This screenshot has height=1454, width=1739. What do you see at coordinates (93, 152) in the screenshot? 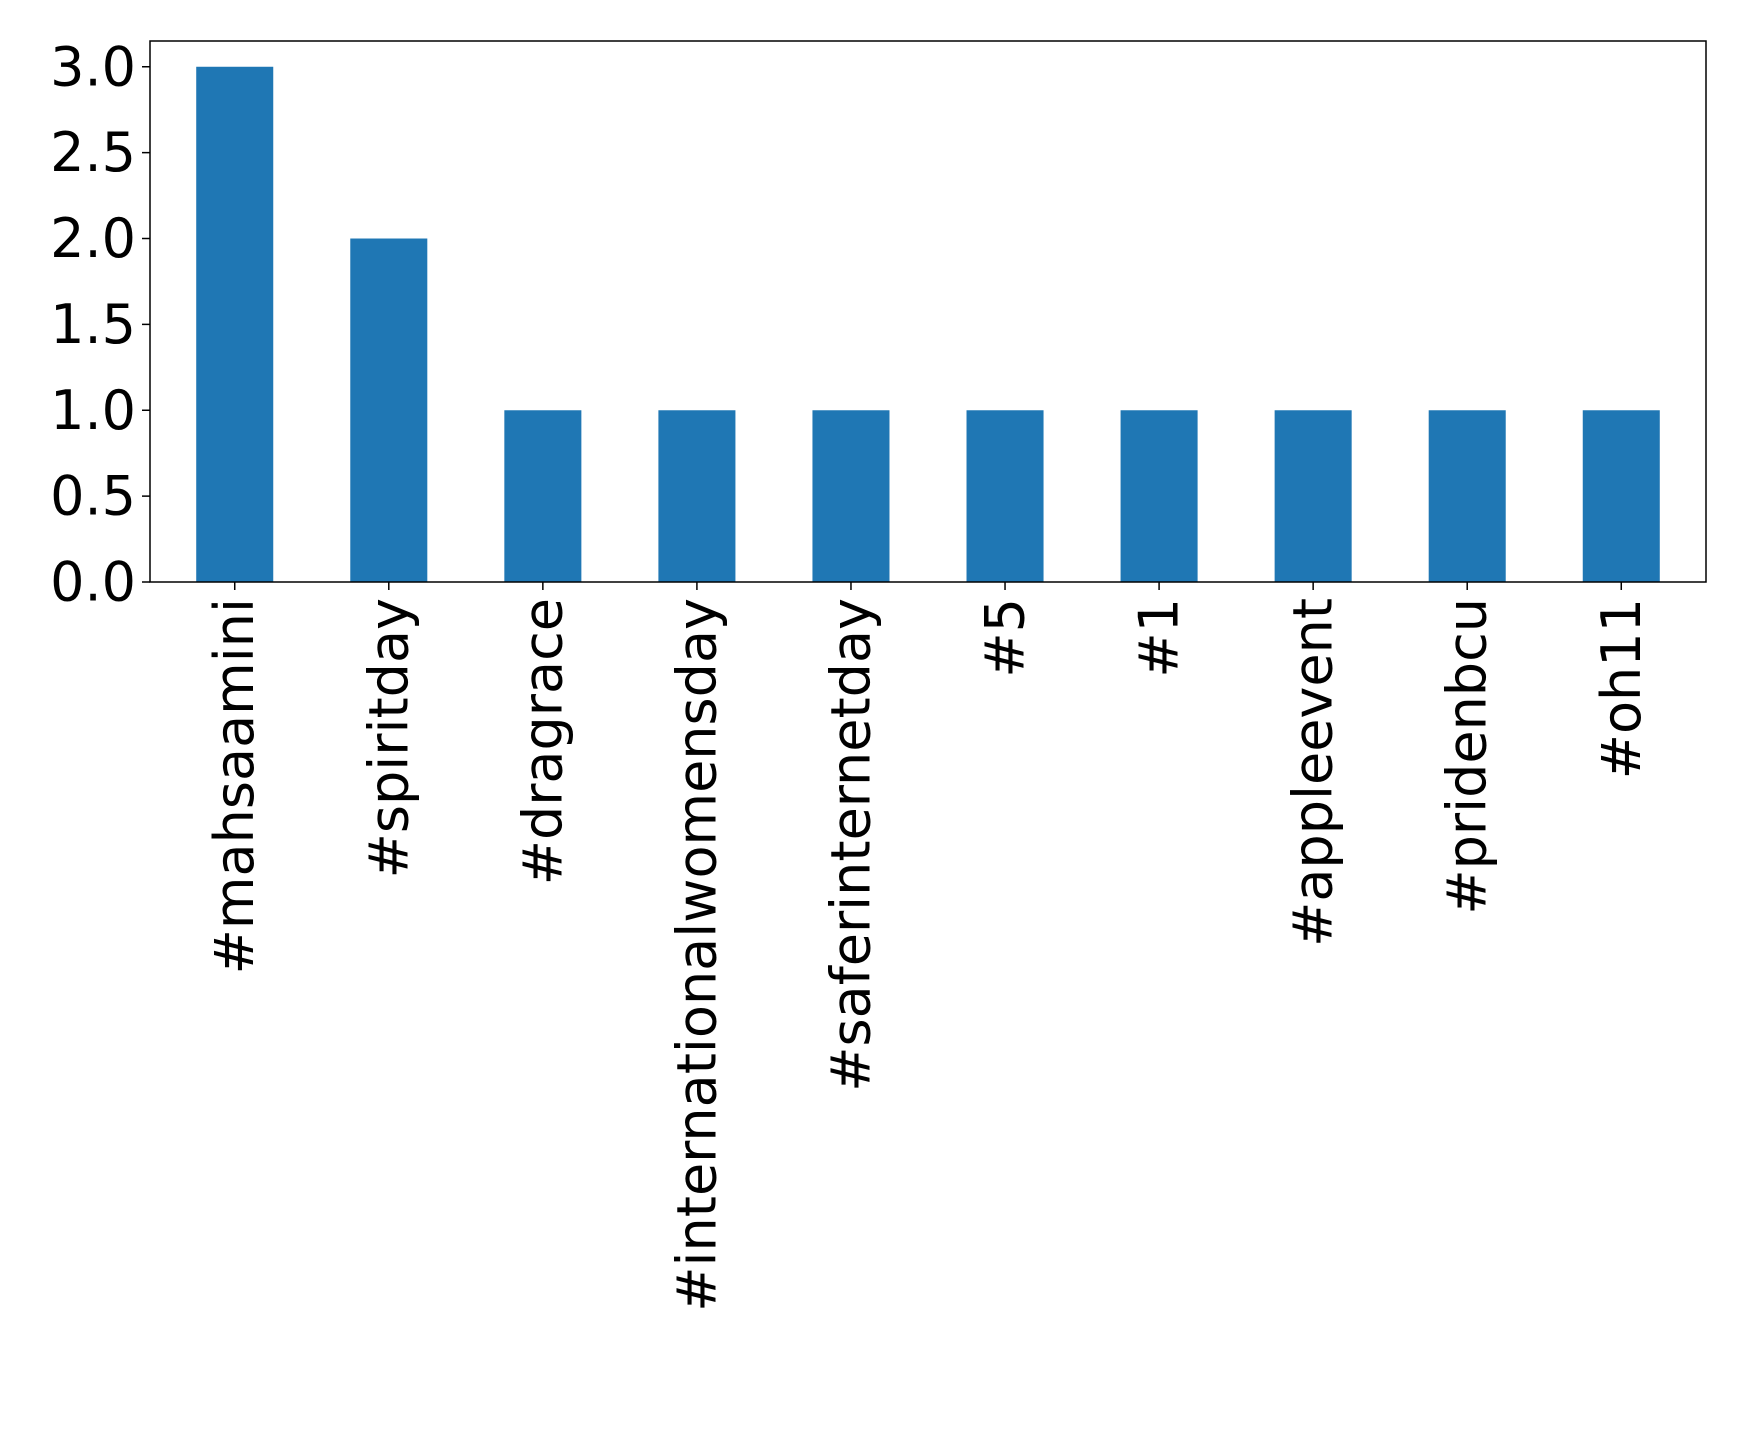
I see `y-tick-label-5: 2.5` at bounding box center [93, 152].